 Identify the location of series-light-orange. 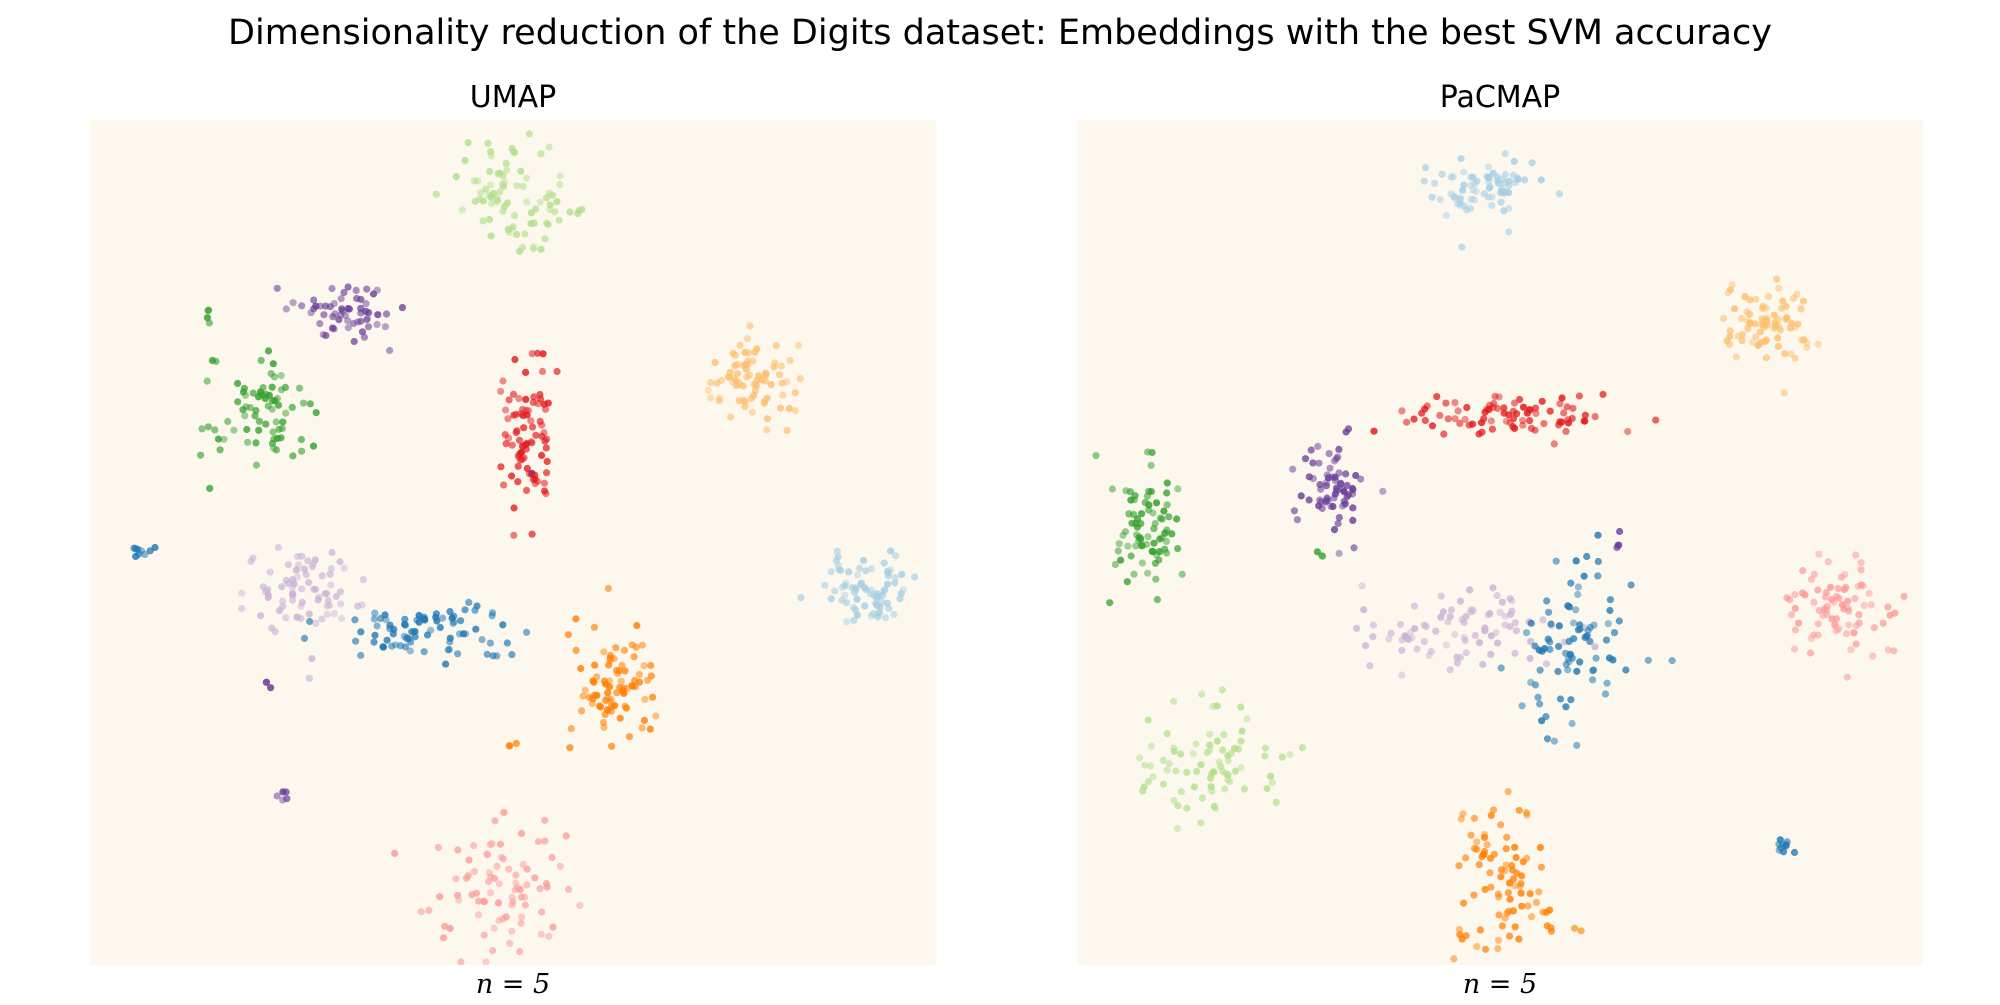
(754, 378).